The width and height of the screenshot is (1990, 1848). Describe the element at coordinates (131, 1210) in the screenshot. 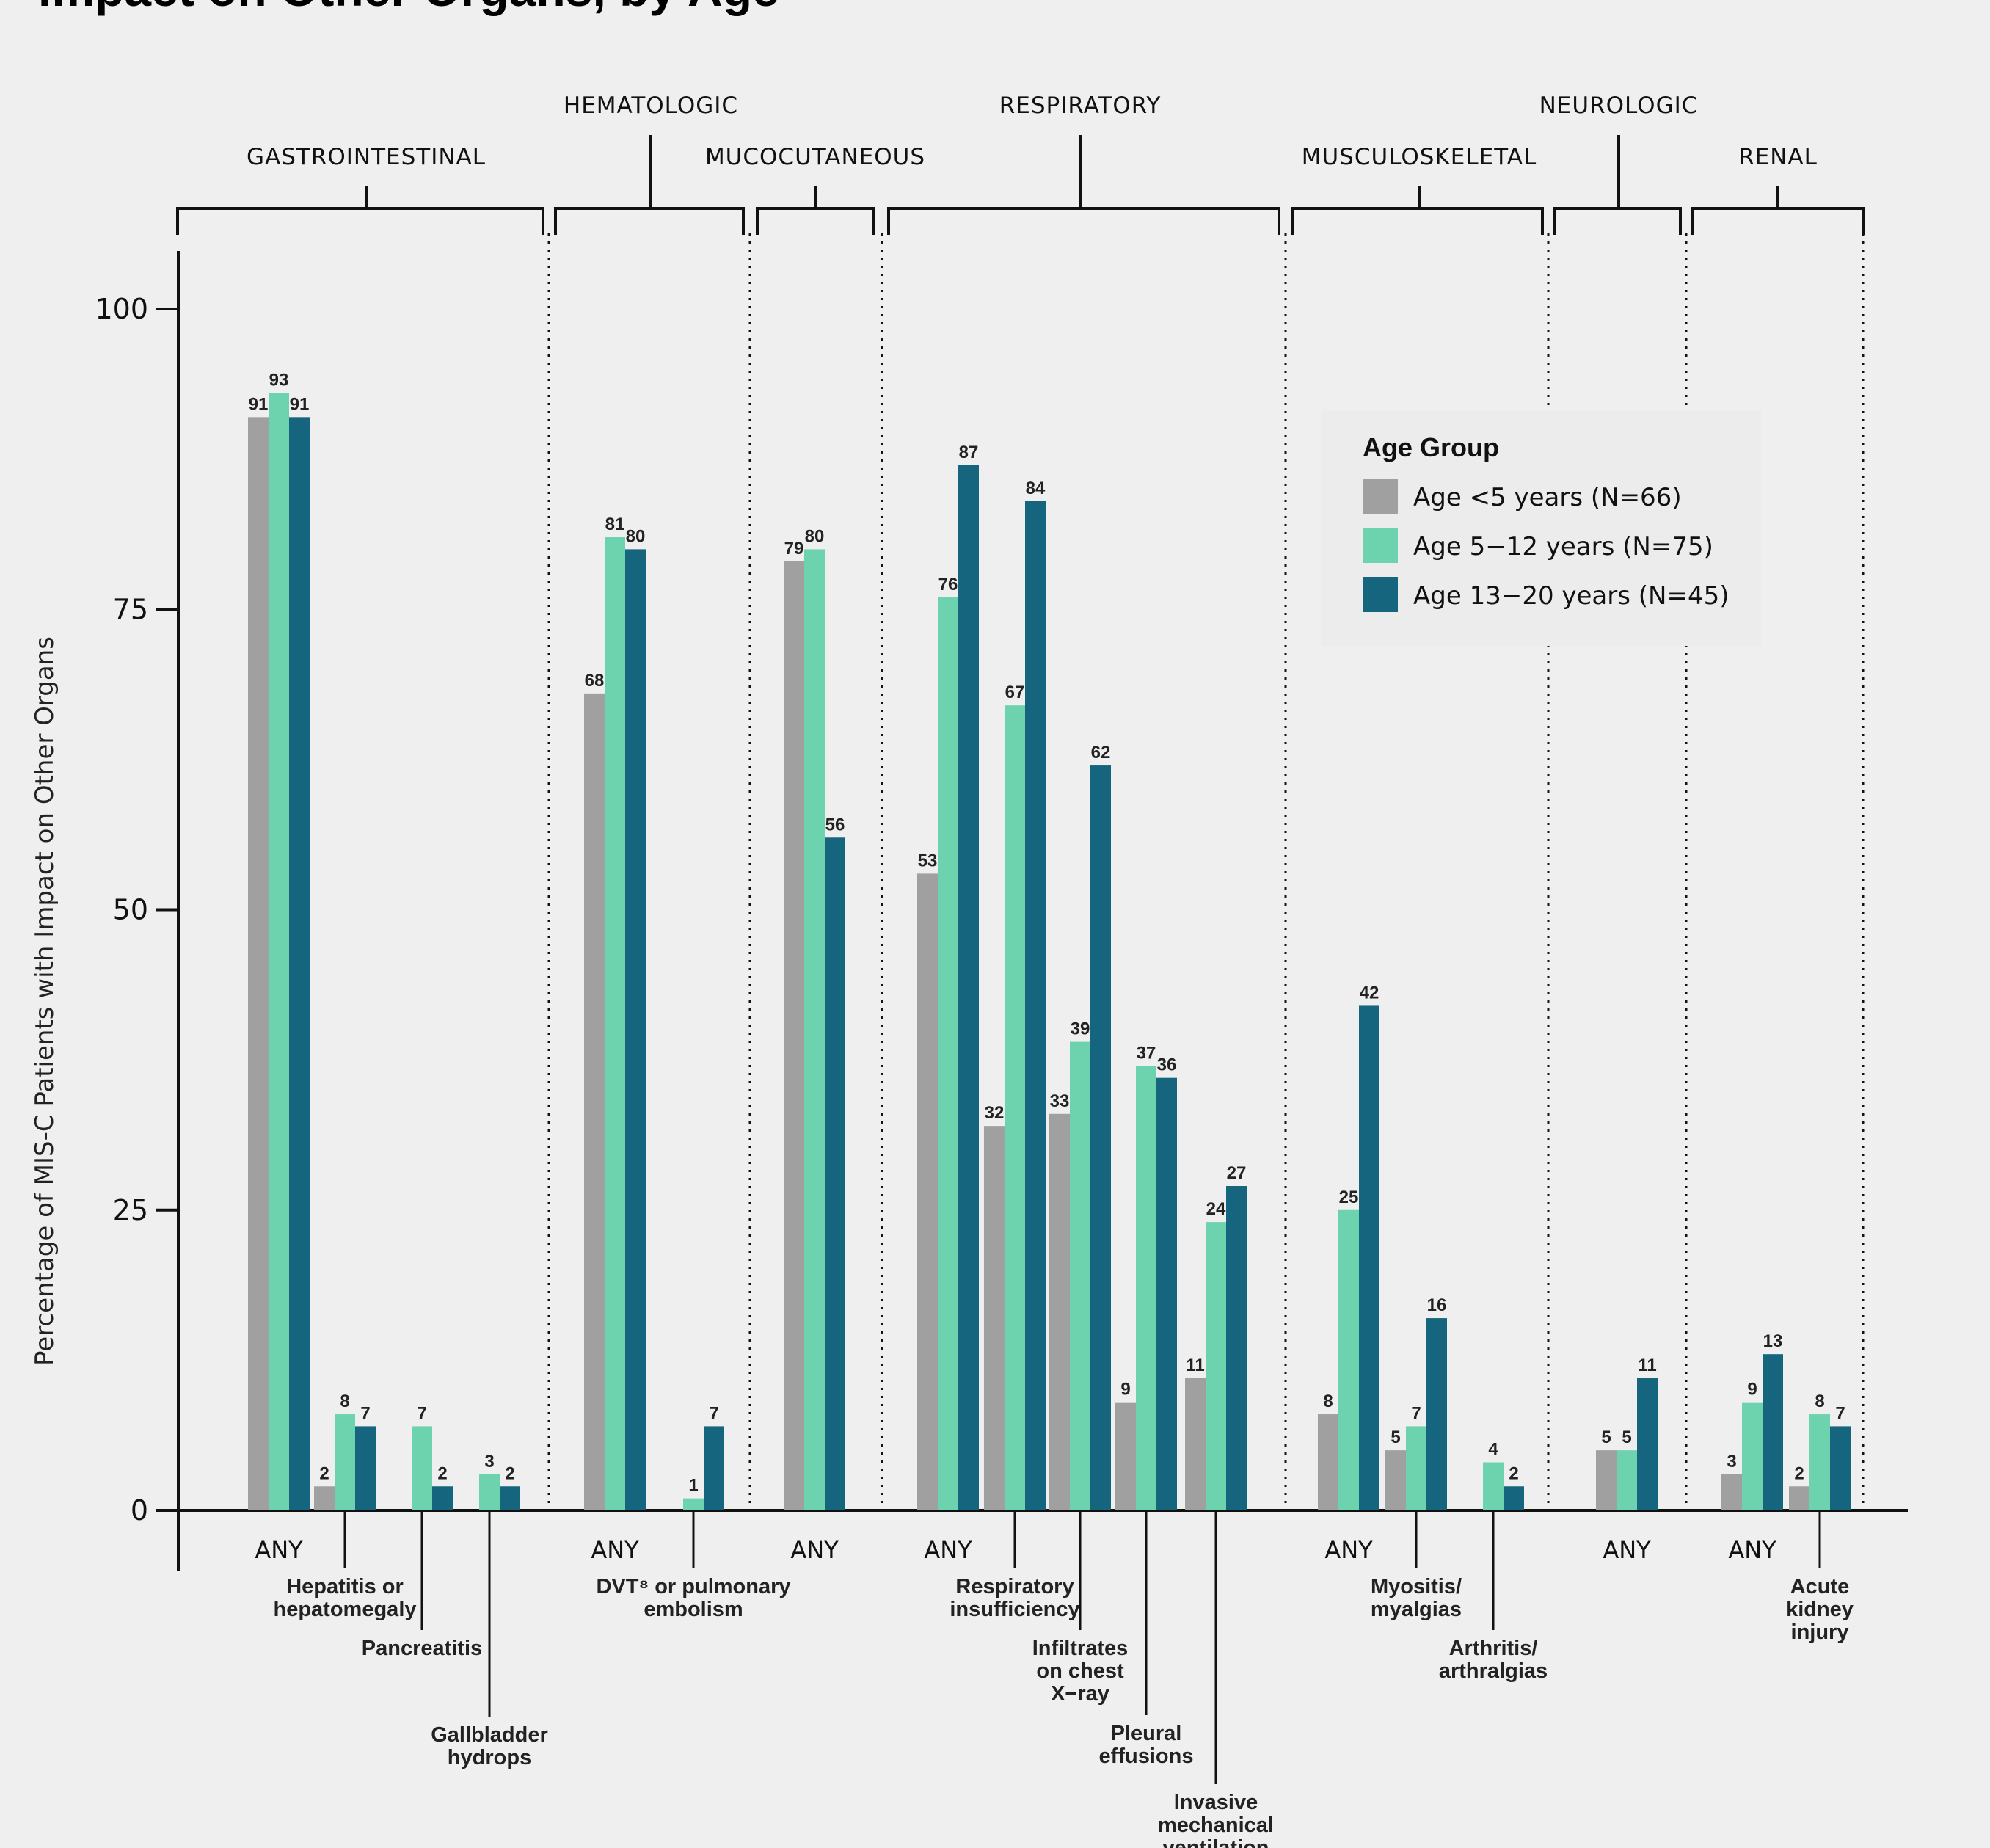

I see `y-tick-label: 25` at that location.